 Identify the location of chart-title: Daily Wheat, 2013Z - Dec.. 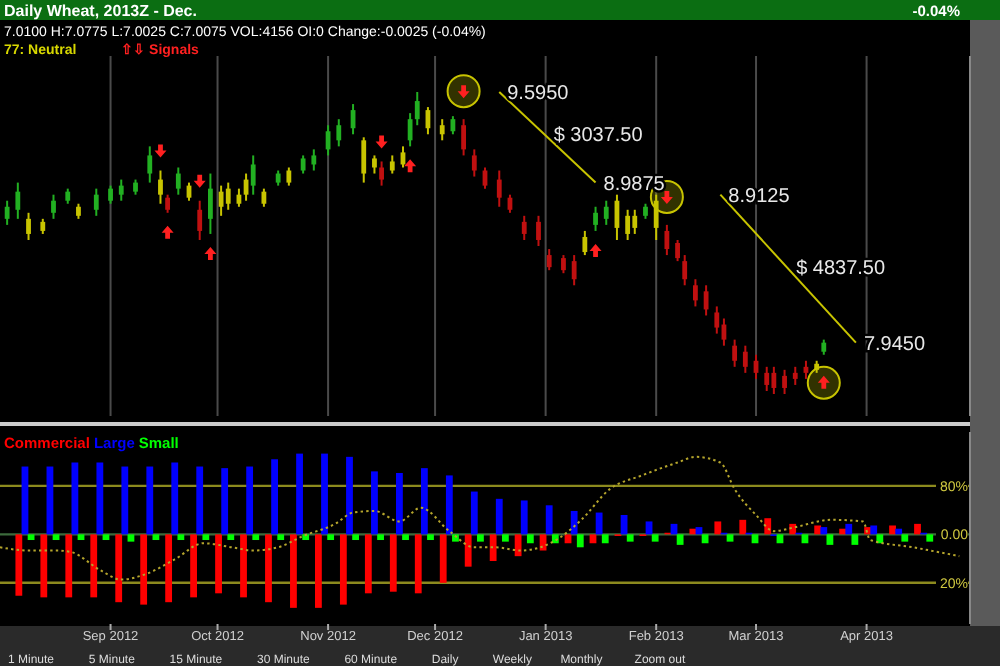
(100, 11).